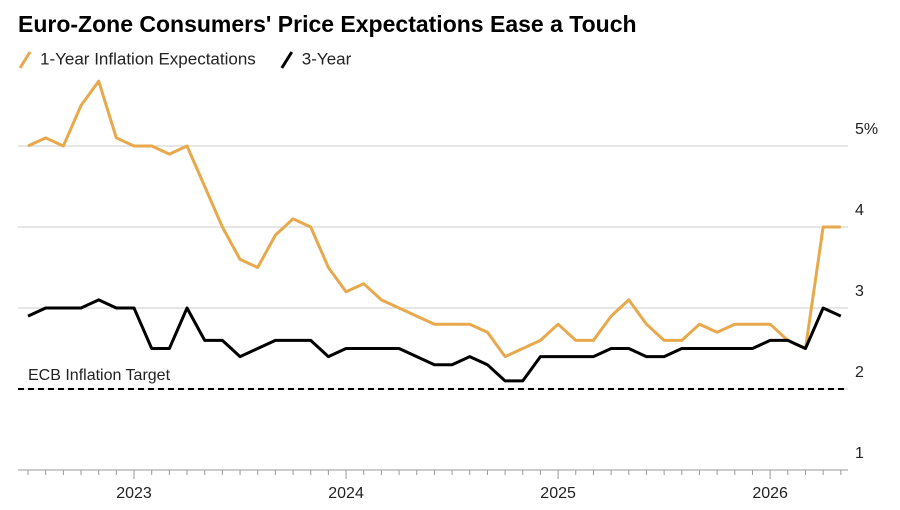 The height and width of the screenshot is (510, 900). What do you see at coordinates (859, 210) in the screenshot?
I see `y-tick-label: 4` at bounding box center [859, 210].